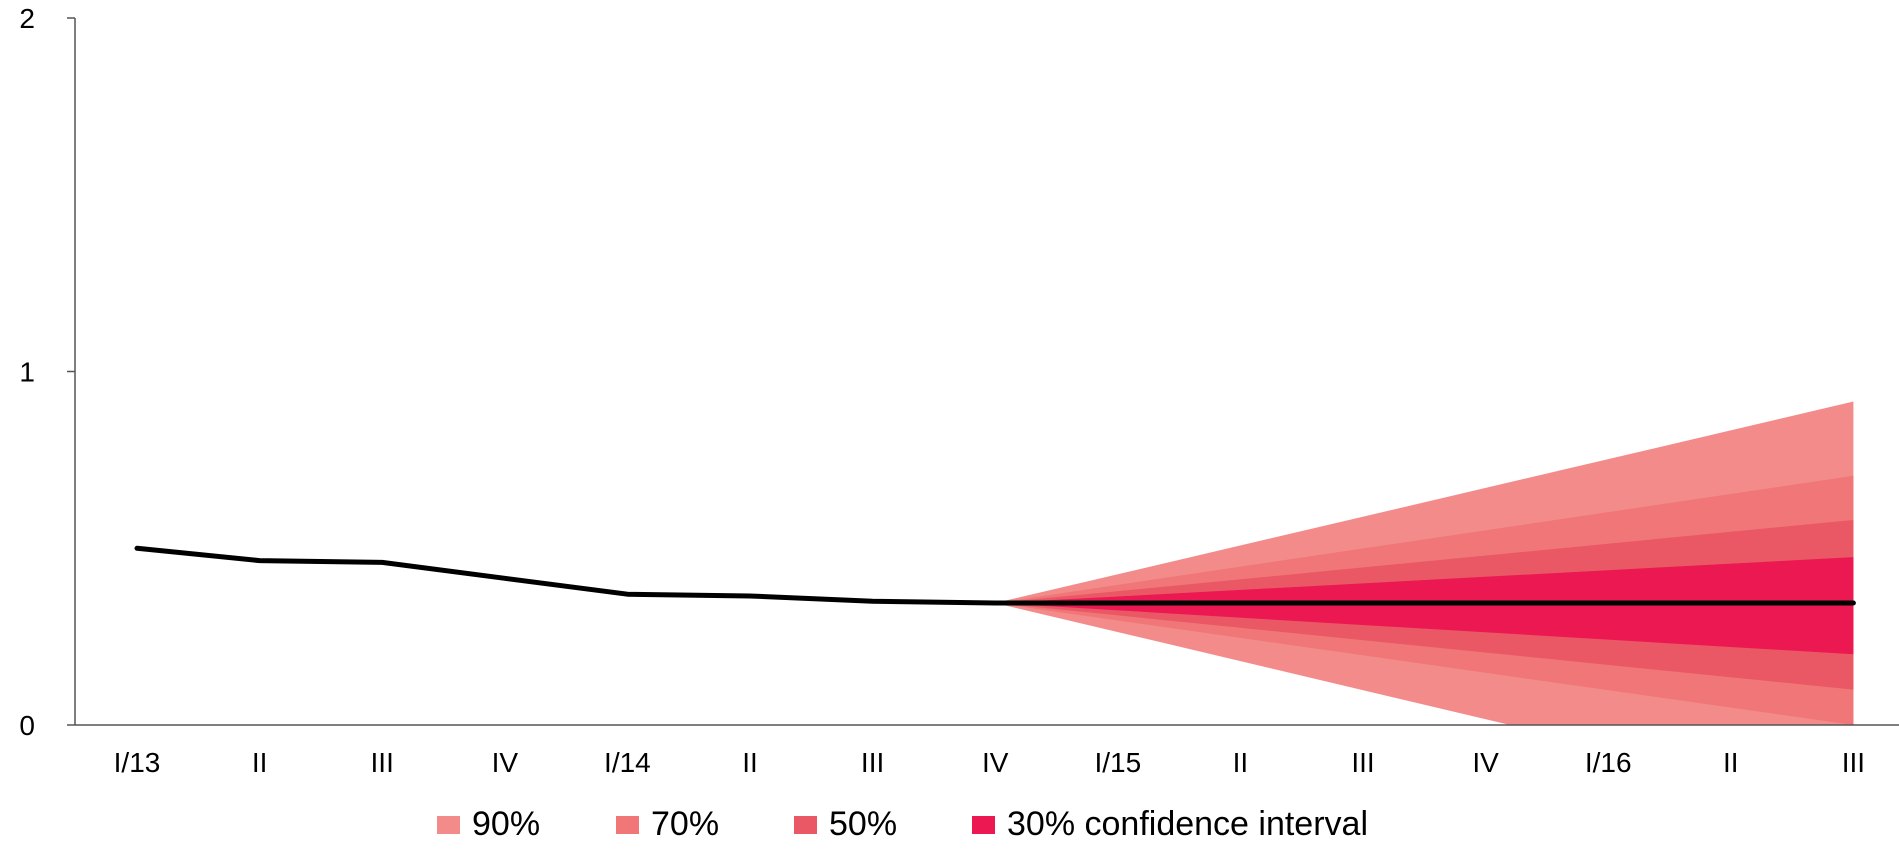 This screenshot has height=849, width=1899. Describe the element at coordinates (1187, 824) in the screenshot. I see `legend-label: 30% confidence interval` at that location.